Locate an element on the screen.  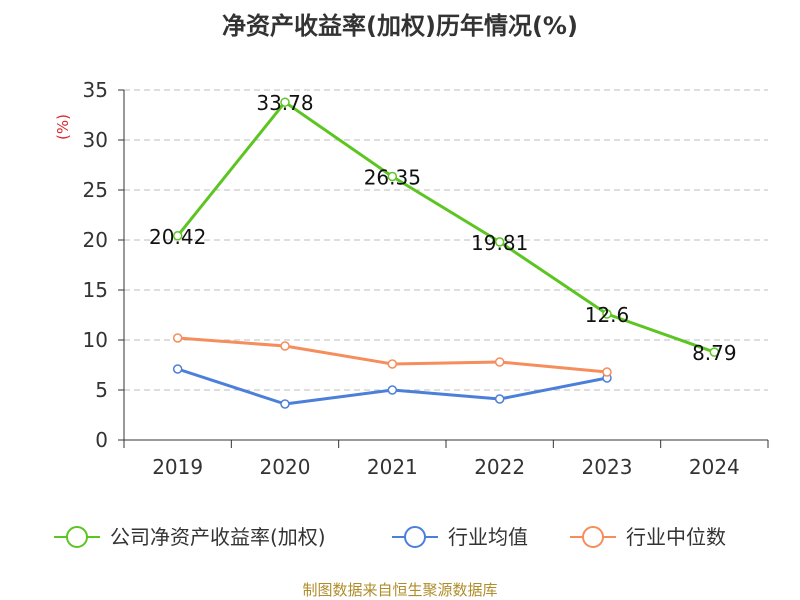
source-note: 制图数据来自恒生聚源数据库 is located at coordinates (399, 590).